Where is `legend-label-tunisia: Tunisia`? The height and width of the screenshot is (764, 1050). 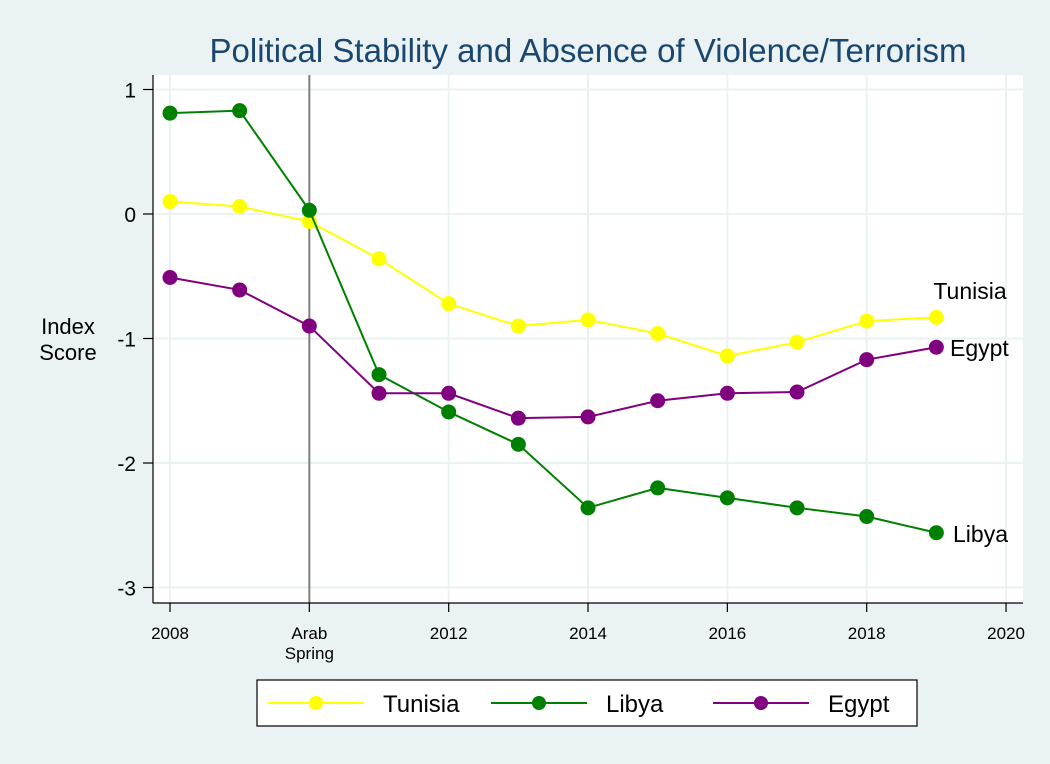
legend-label-tunisia: Tunisia is located at coordinates (421, 704).